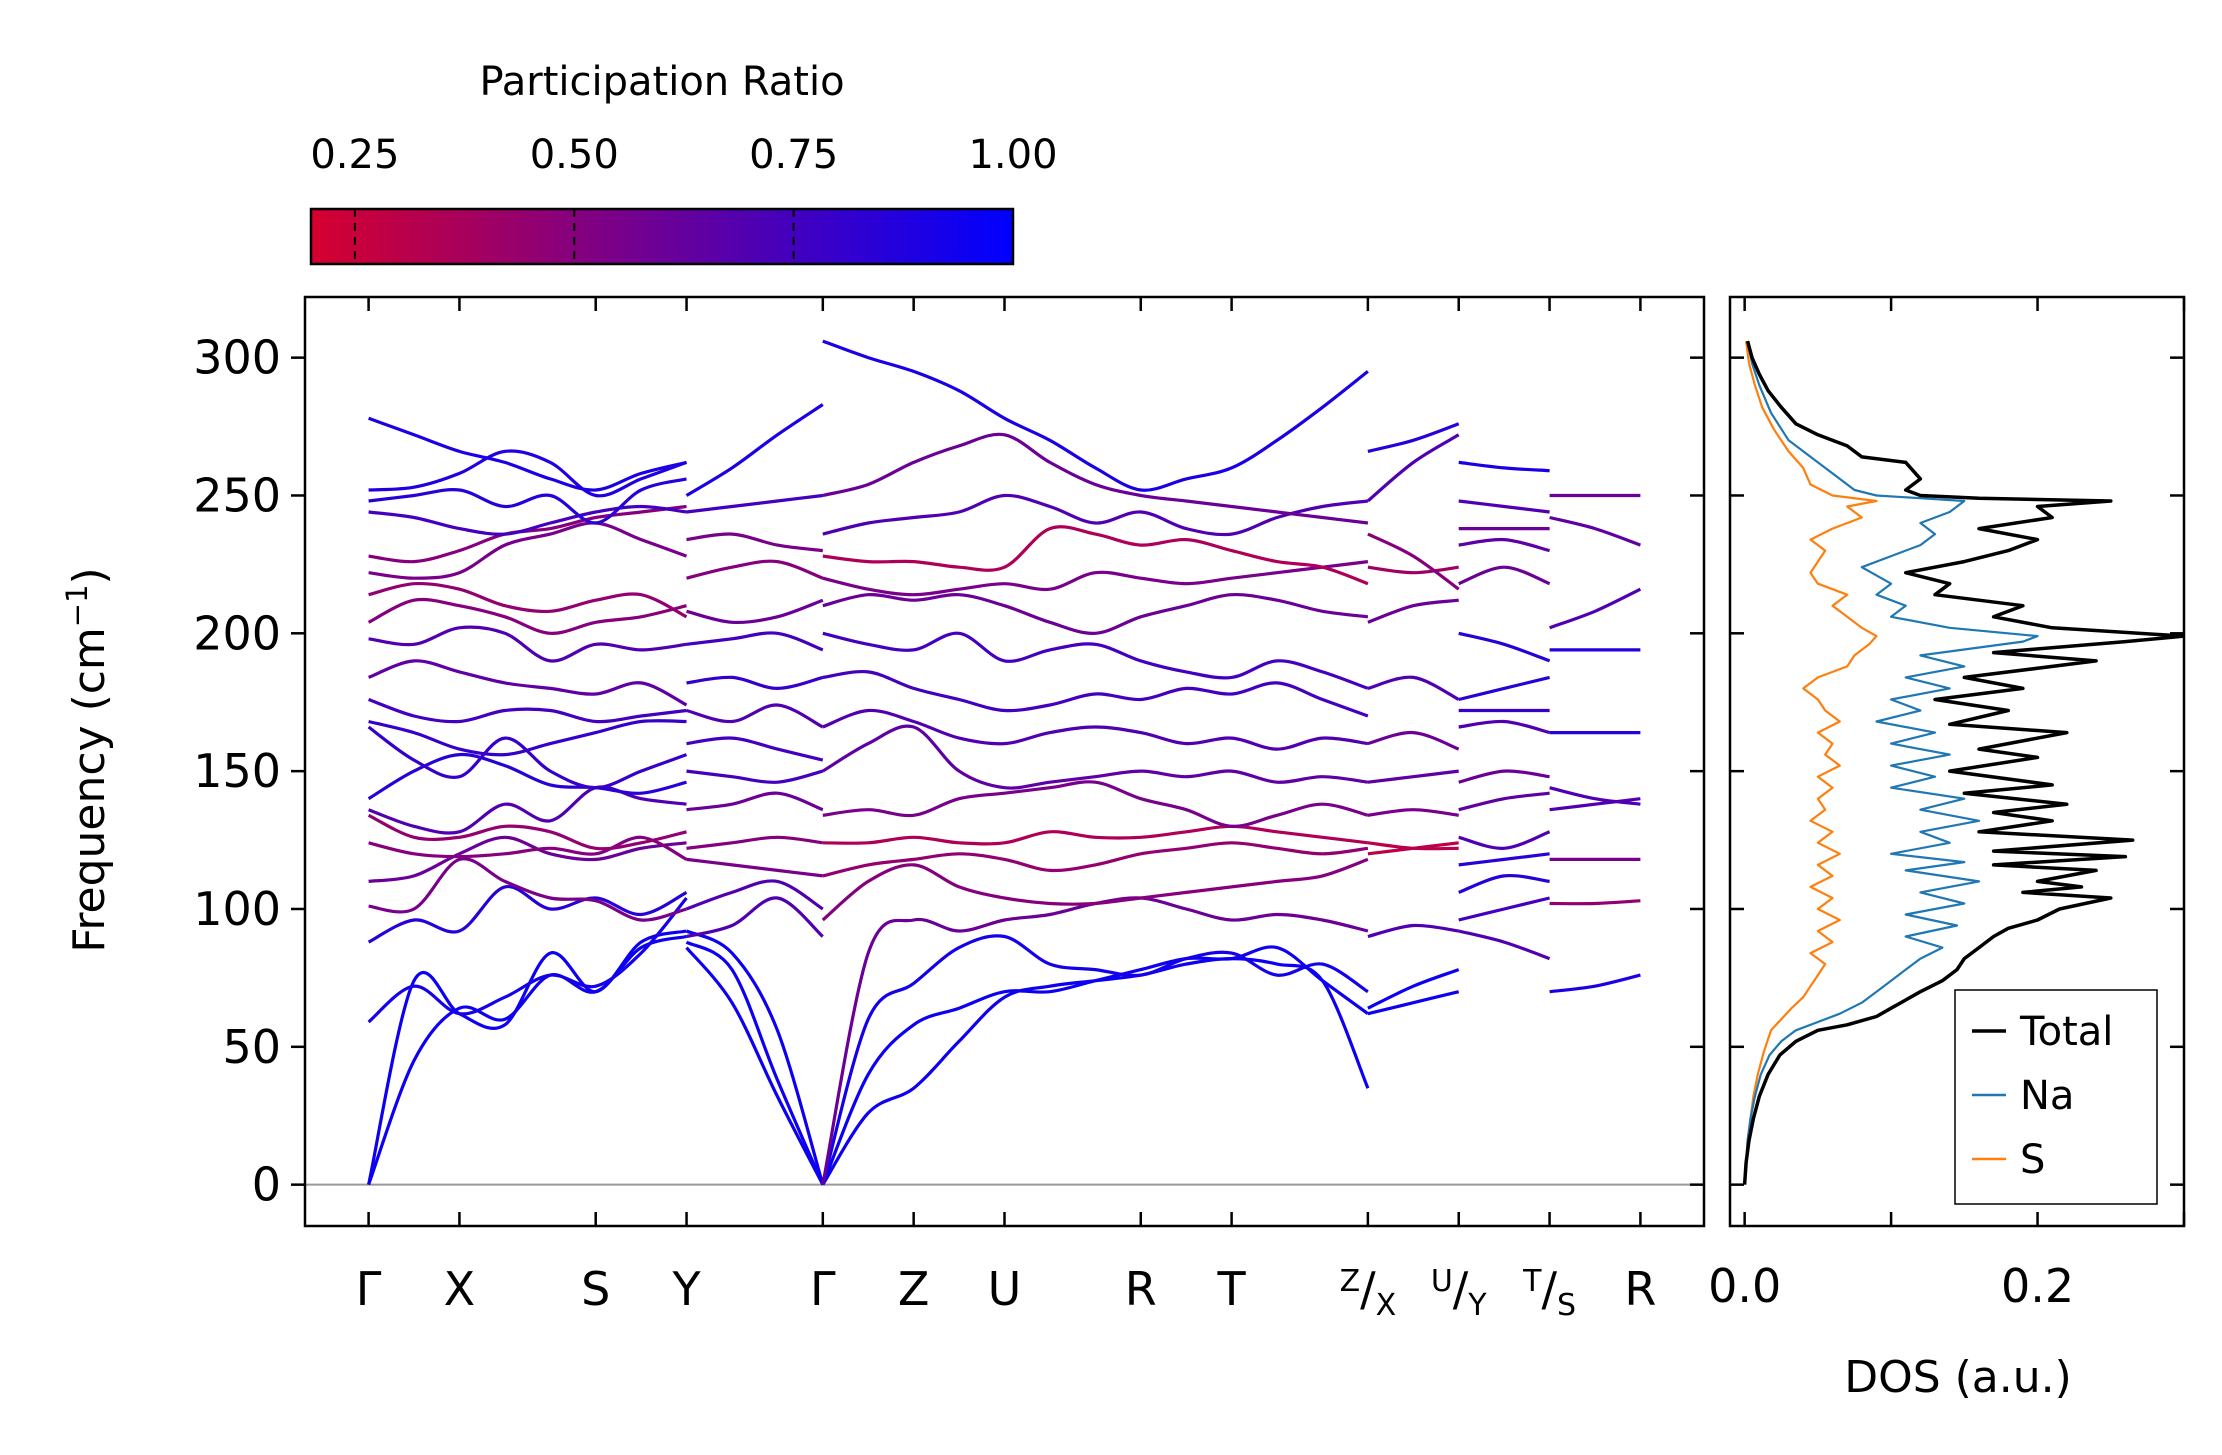  What do you see at coordinates (595, 1289) in the screenshot?
I see `k-point-label: S` at bounding box center [595, 1289].